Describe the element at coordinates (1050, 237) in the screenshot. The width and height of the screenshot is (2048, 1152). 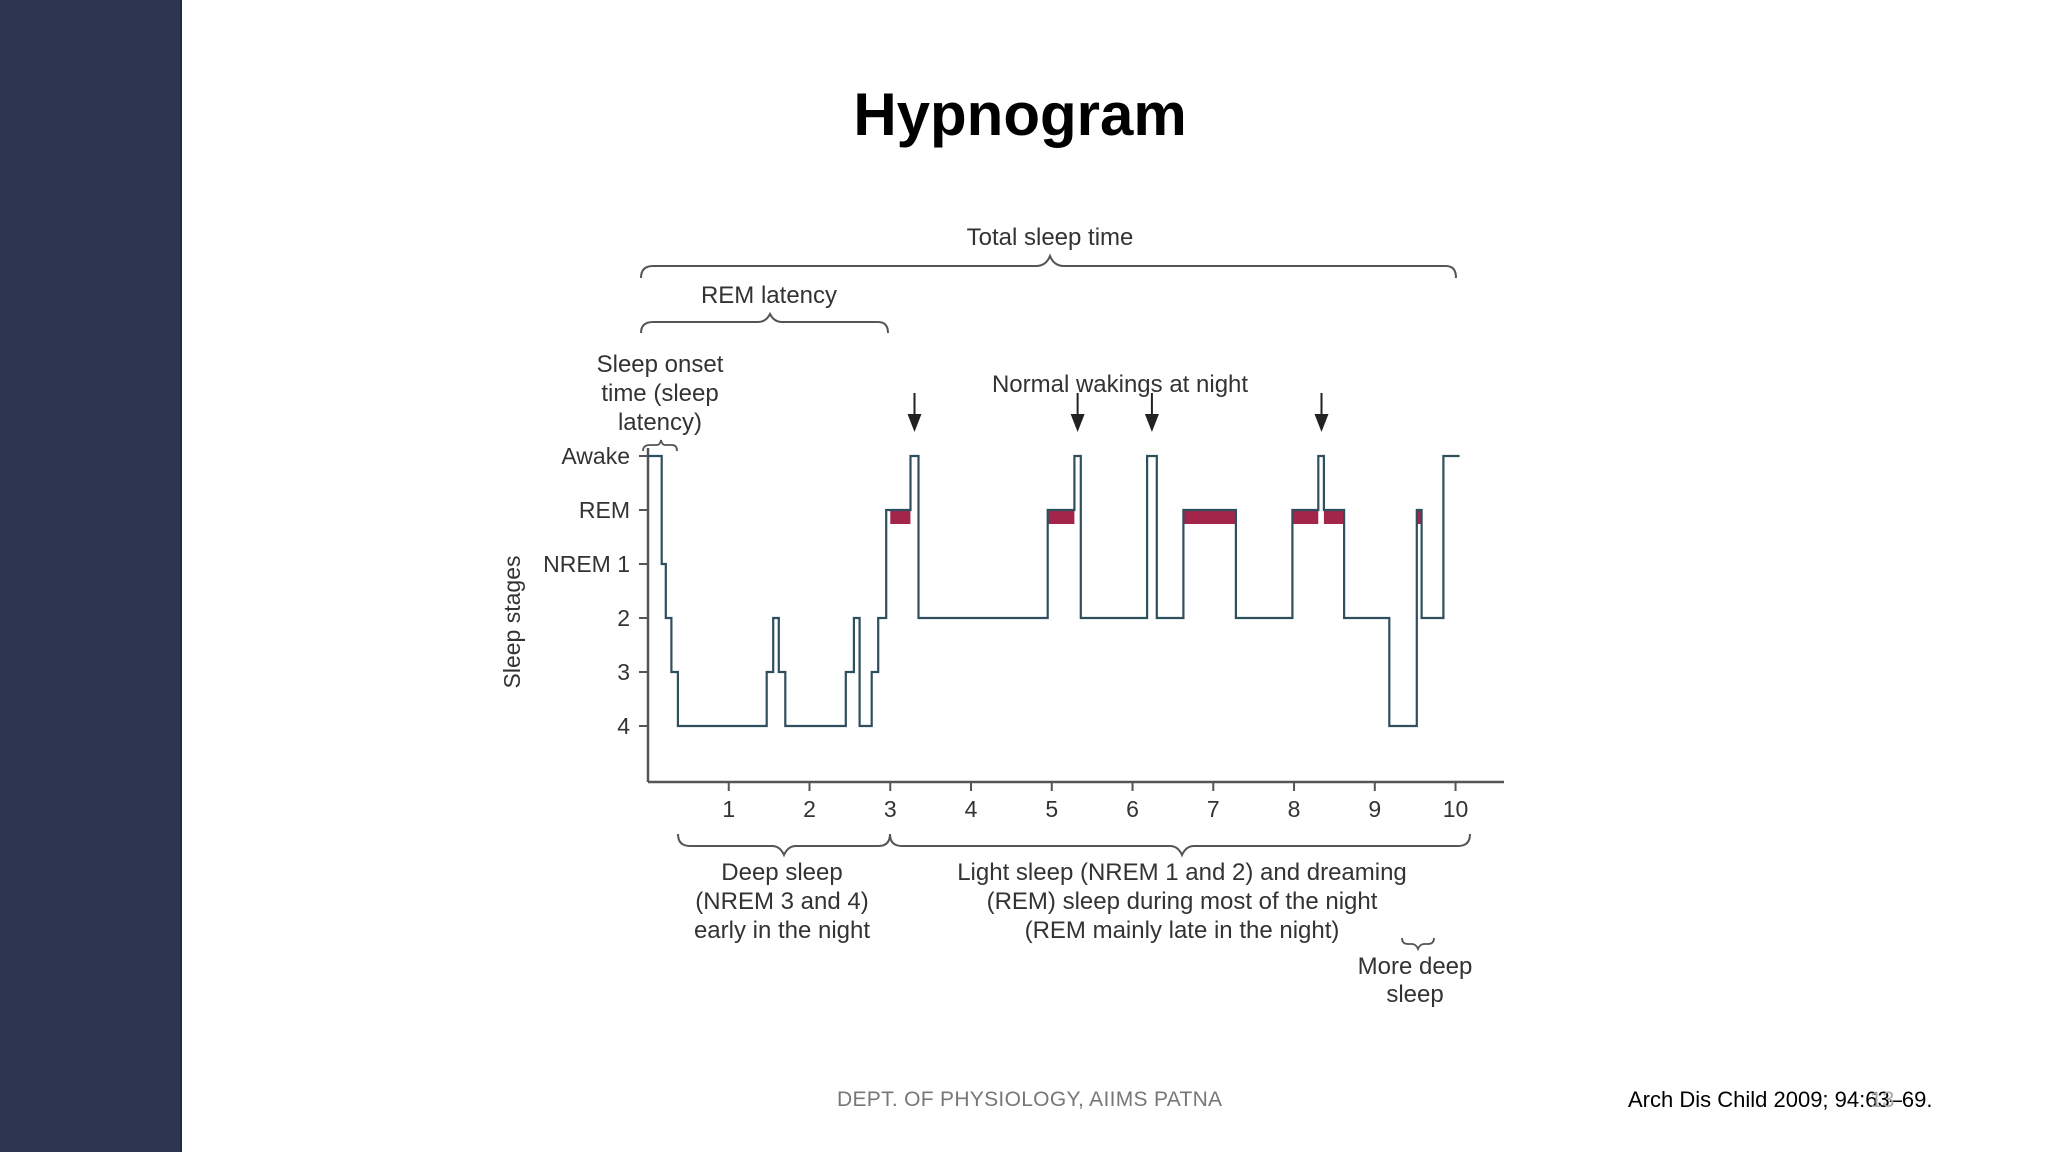
I see `total-sleep-time-label: Total sleep time` at that location.